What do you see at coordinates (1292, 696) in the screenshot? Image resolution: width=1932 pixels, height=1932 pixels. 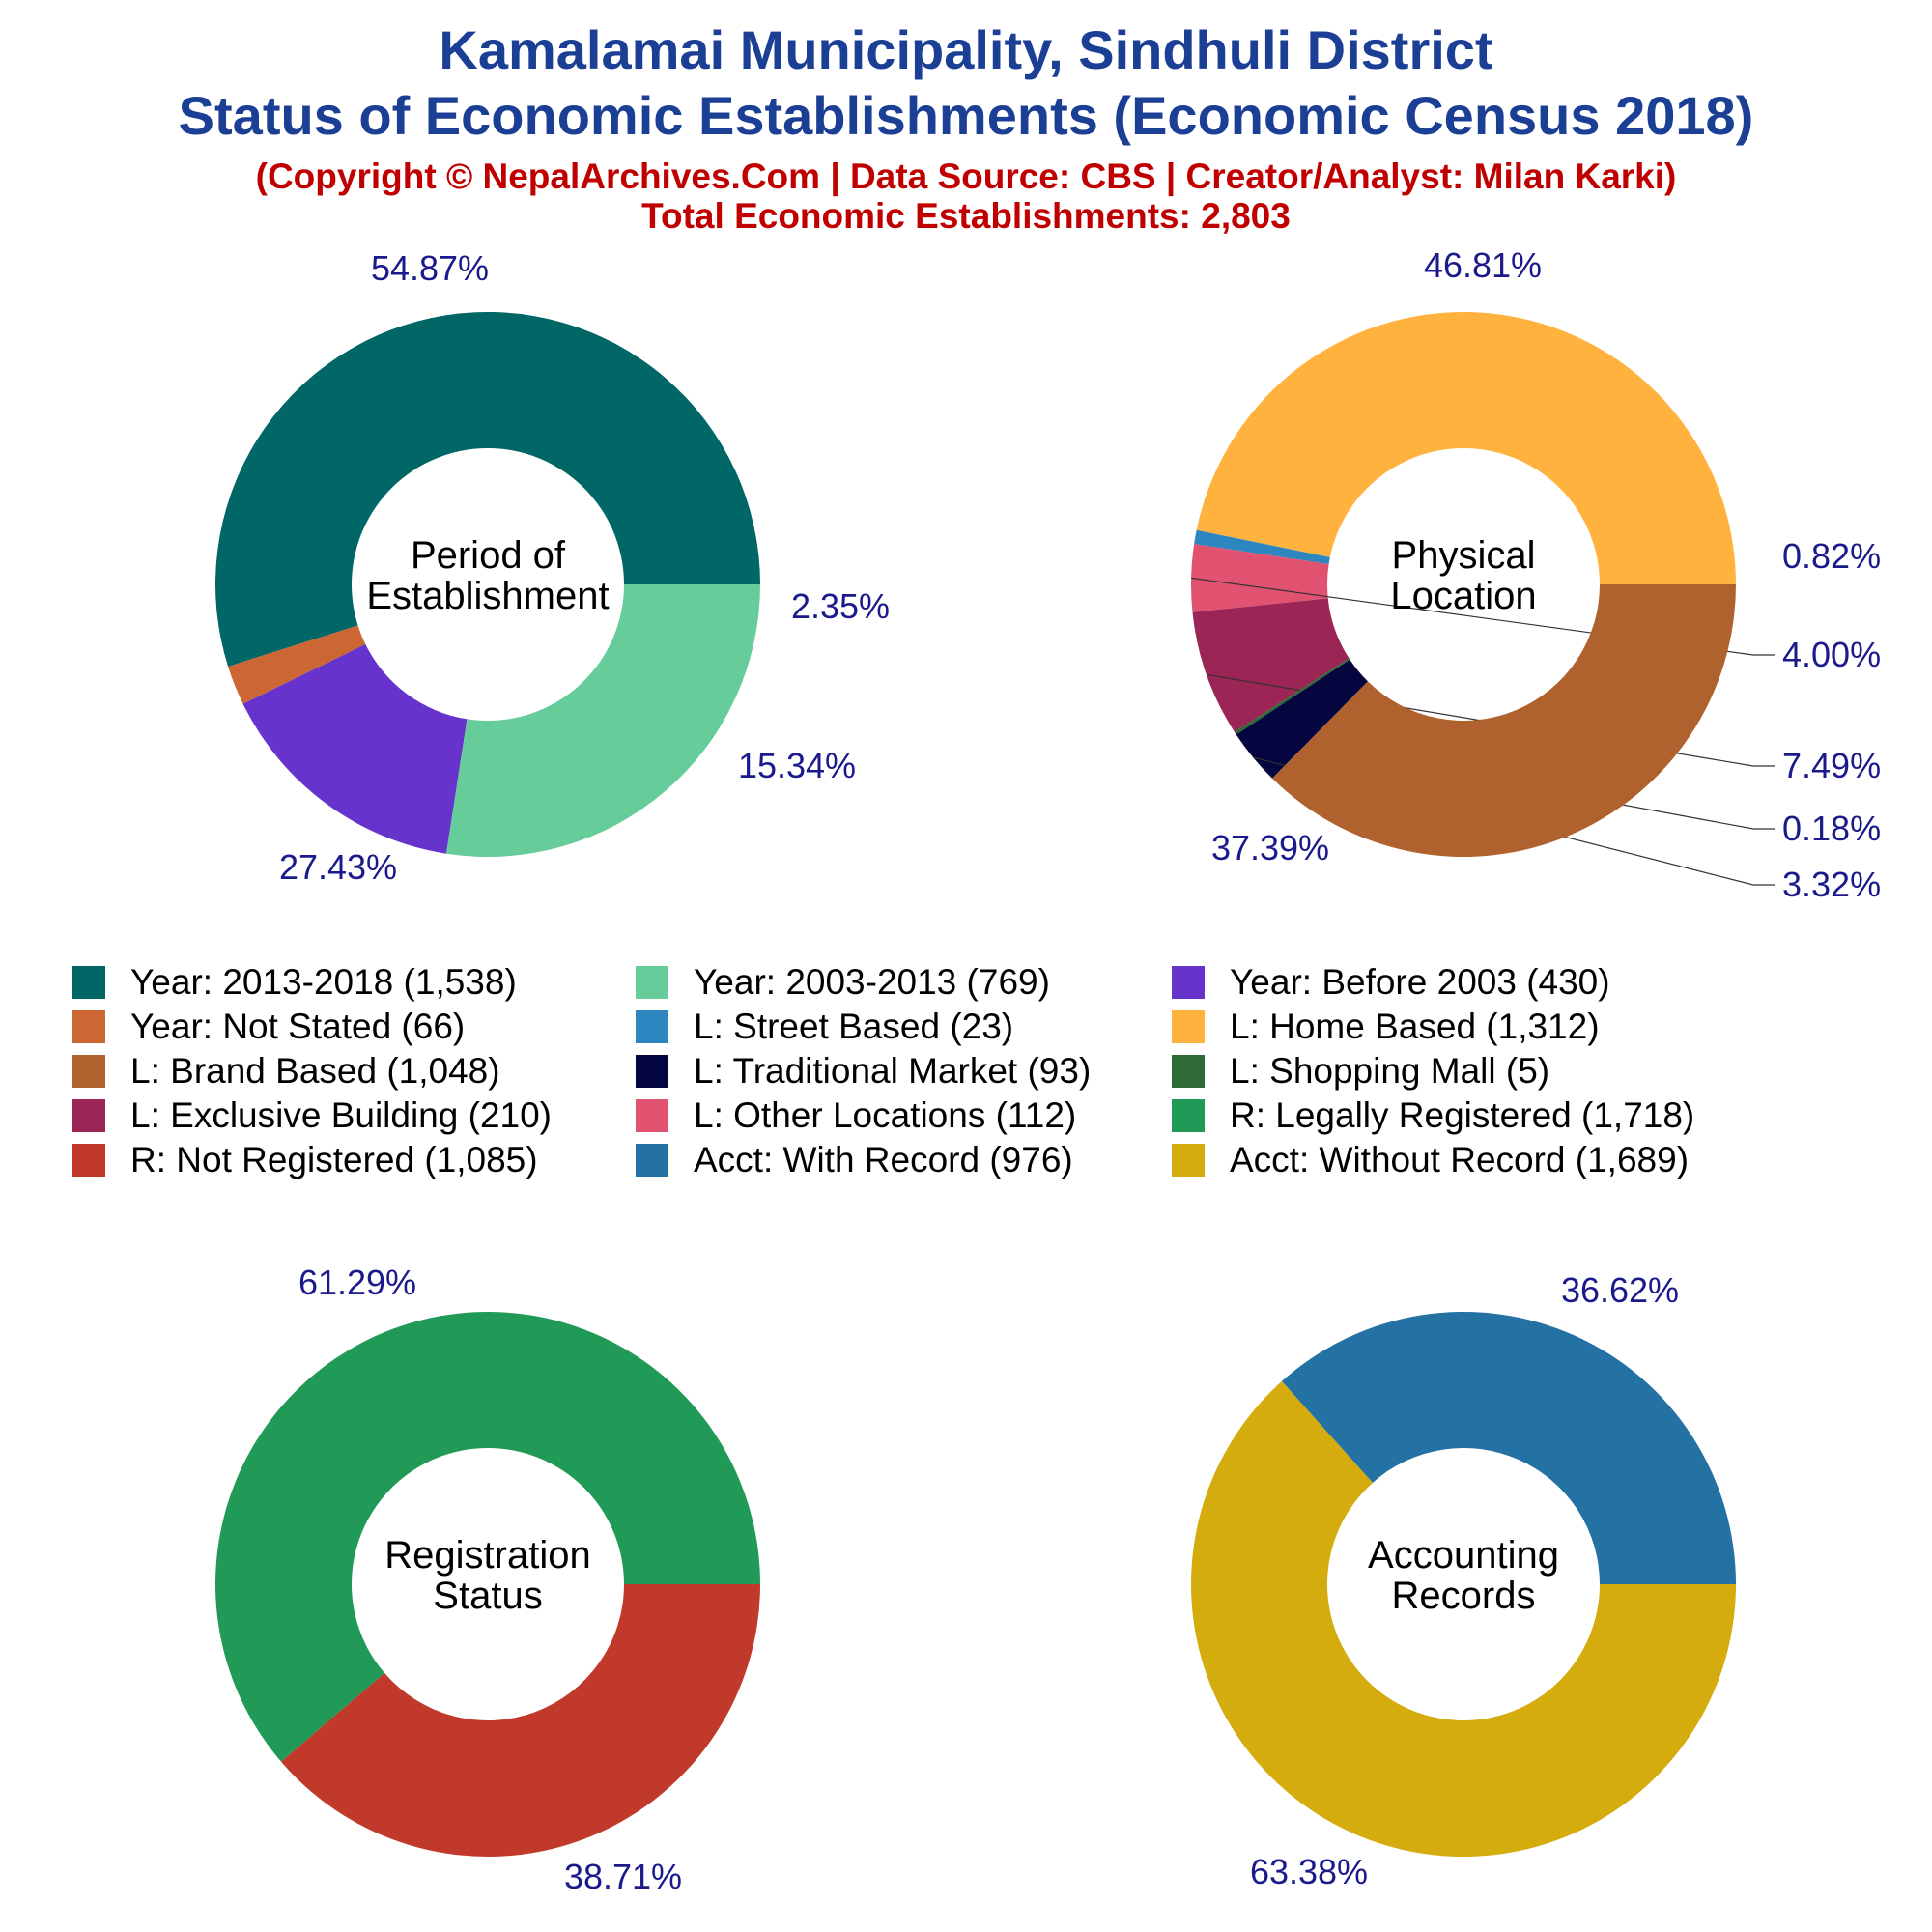 I see `slice-l-shopping-mall` at bounding box center [1292, 696].